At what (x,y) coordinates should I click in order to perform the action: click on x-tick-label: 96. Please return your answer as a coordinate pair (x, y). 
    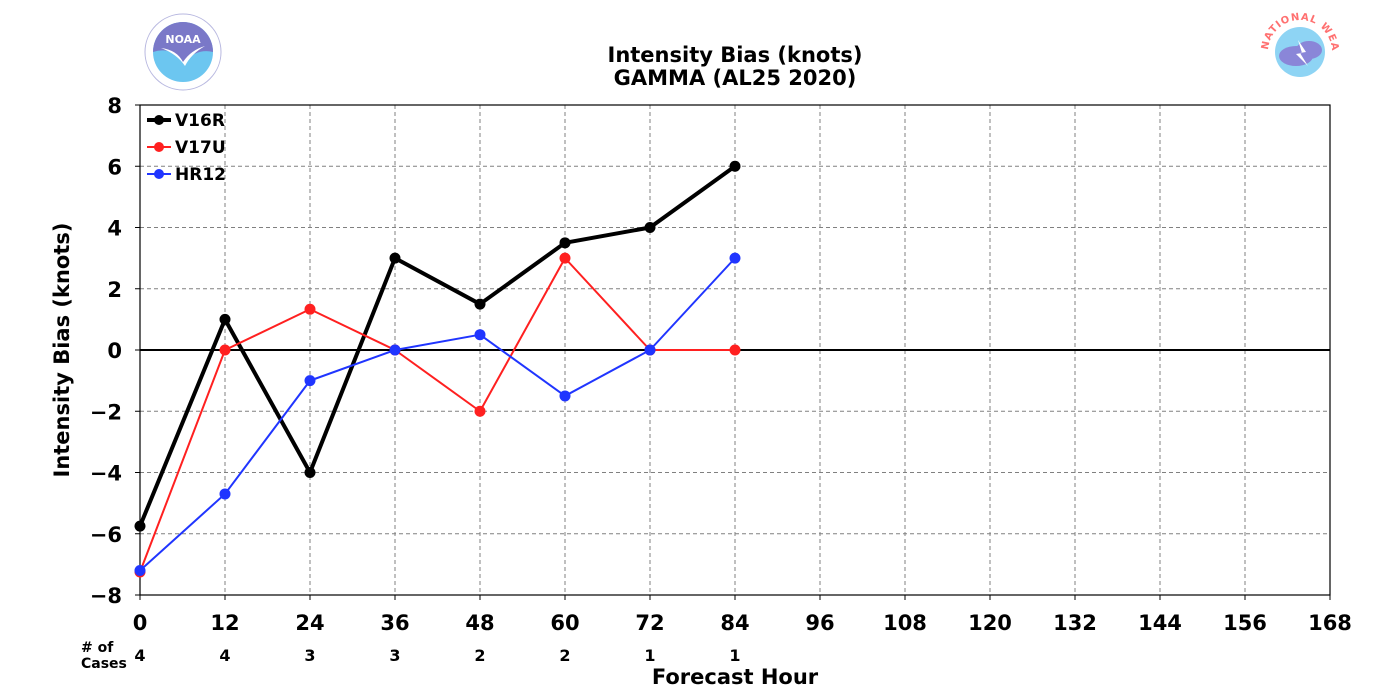
    Looking at the image, I should click on (819, 623).